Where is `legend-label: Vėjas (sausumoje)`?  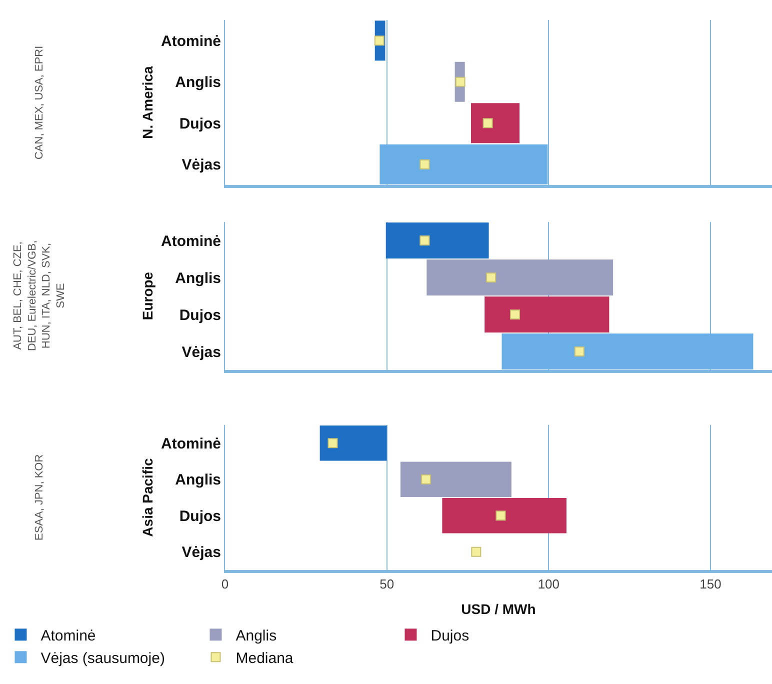
legend-label: Vėjas (sausumoje) is located at coordinates (102, 658).